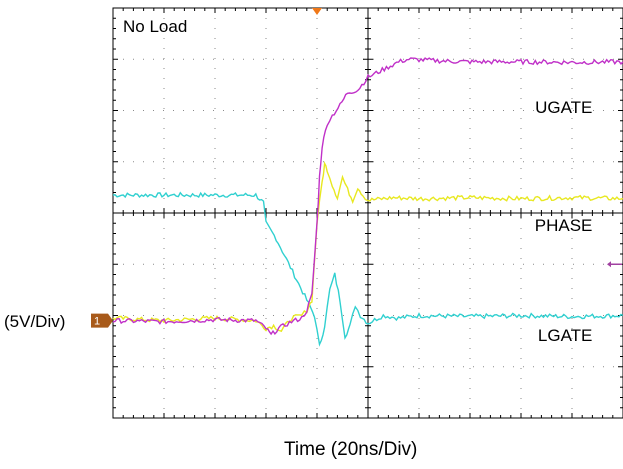 The width and height of the screenshot is (623, 469). I want to click on ground-marker, so click(99, 320).